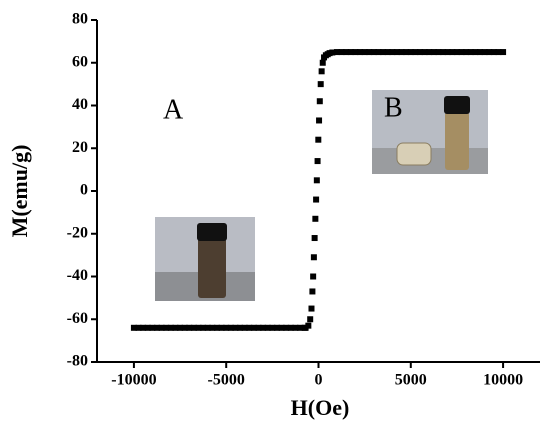 The height and width of the screenshot is (426, 547). Describe the element at coordinates (80, 19) in the screenshot. I see `y-tick-label: 80` at that location.